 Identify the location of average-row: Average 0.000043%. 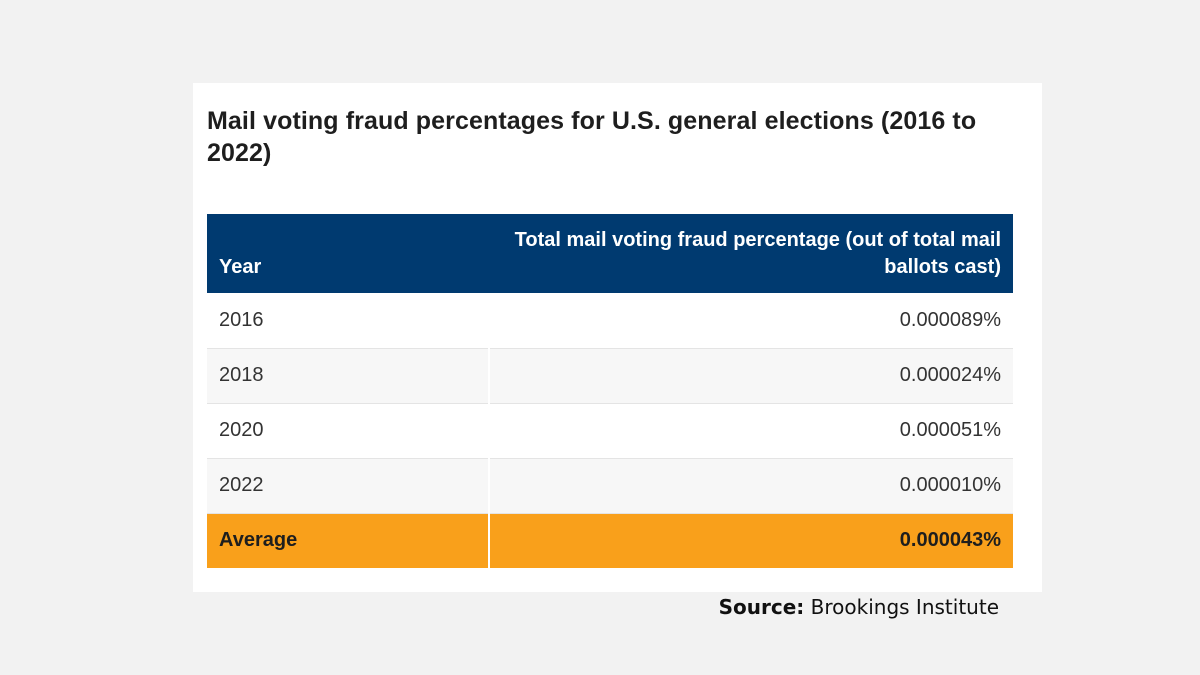
(610, 540).